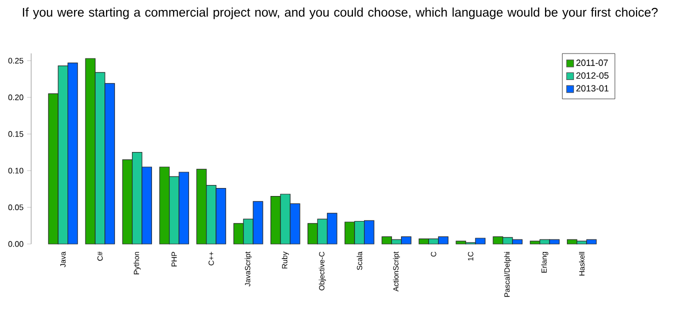 The image size is (680, 320). I want to click on y-tick-label: 0.25, so click(16, 61).